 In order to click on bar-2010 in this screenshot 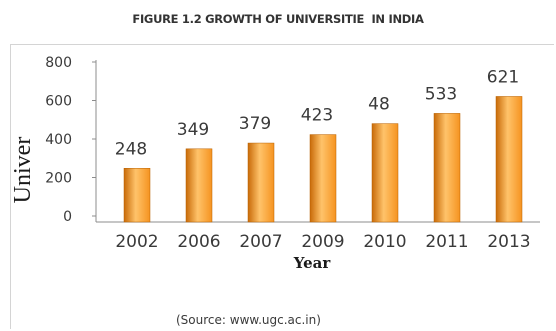, I will do `click(385, 173)`.